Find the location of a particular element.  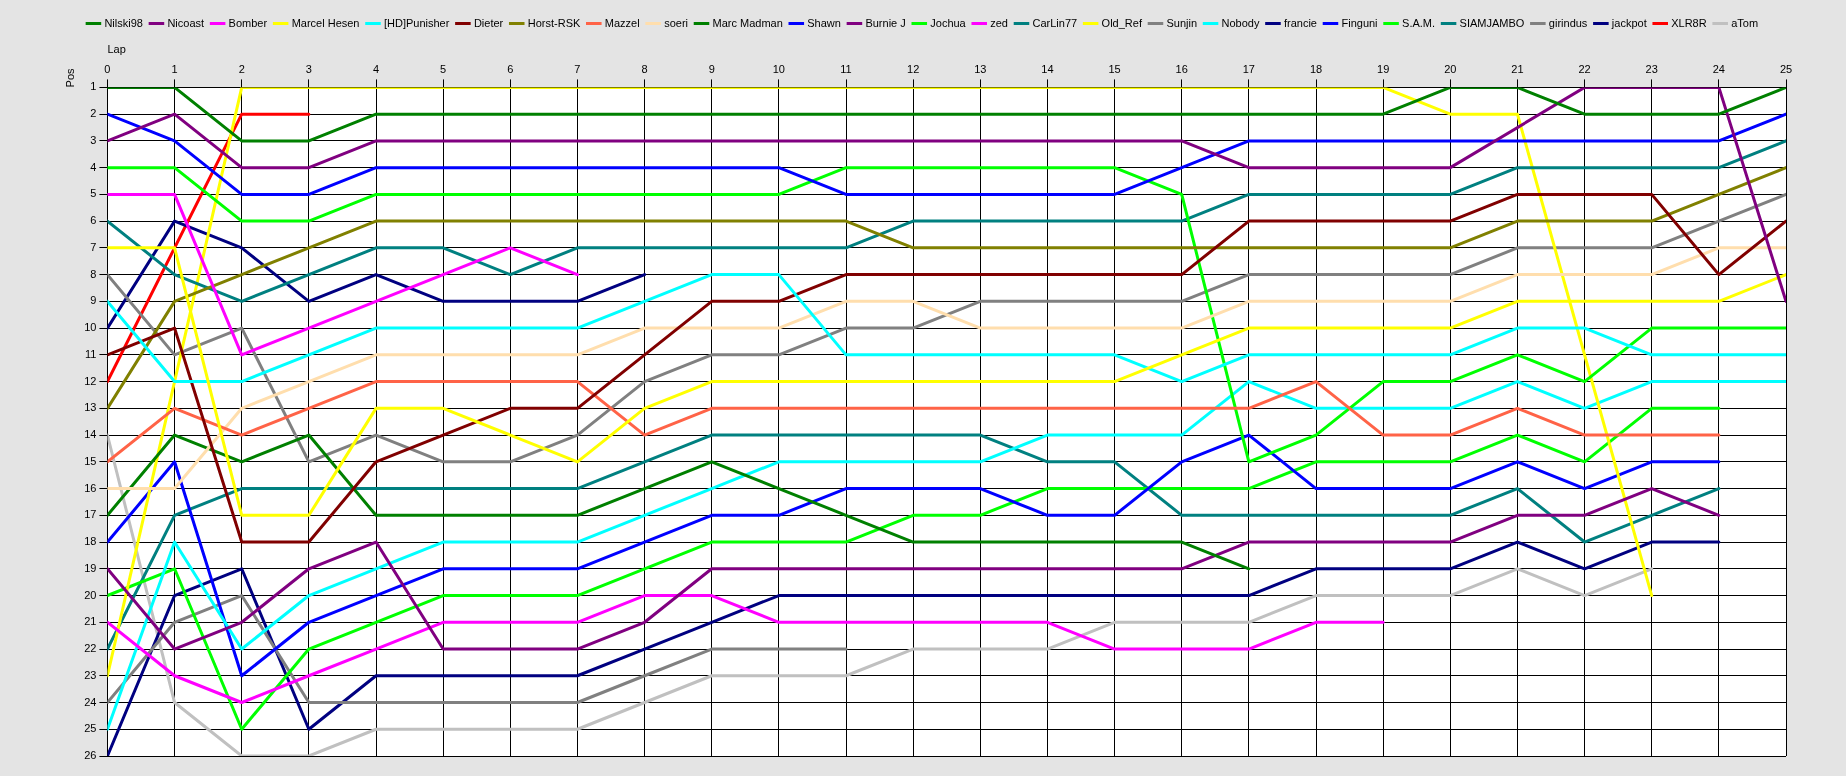

legend-label: francie is located at coordinates (1300, 22).